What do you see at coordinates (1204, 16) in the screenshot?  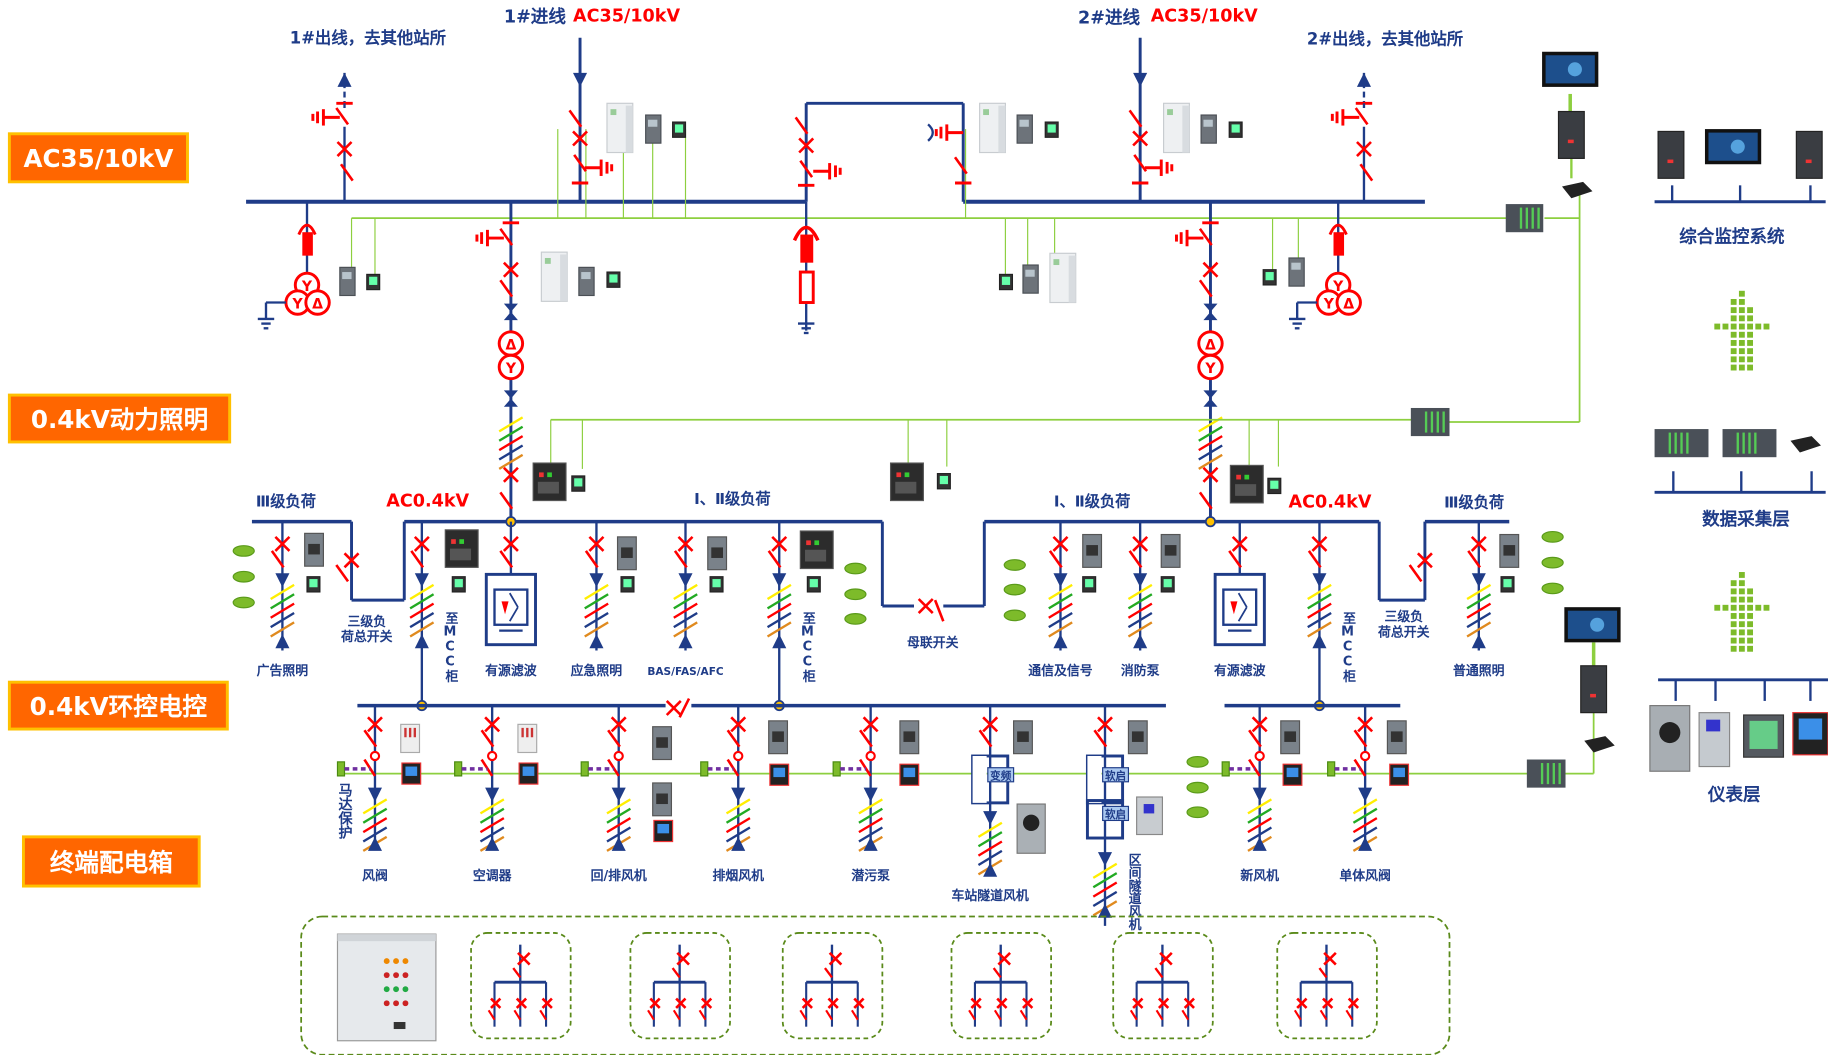 I see `incoming-line-2-voltage: AC35/10kV` at bounding box center [1204, 16].